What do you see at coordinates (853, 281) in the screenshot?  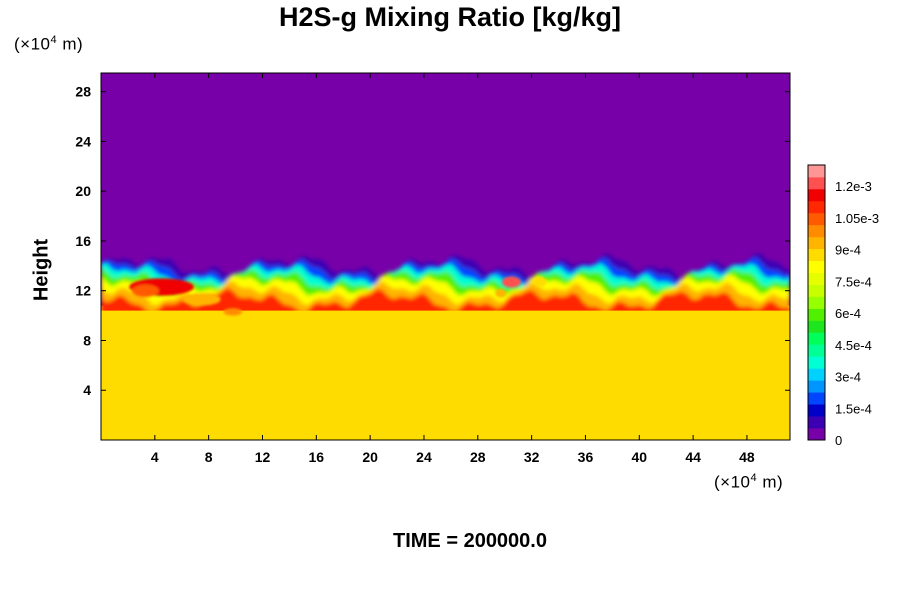 I see `colorbar-tick-label: 7.5e-4` at bounding box center [853, 281].